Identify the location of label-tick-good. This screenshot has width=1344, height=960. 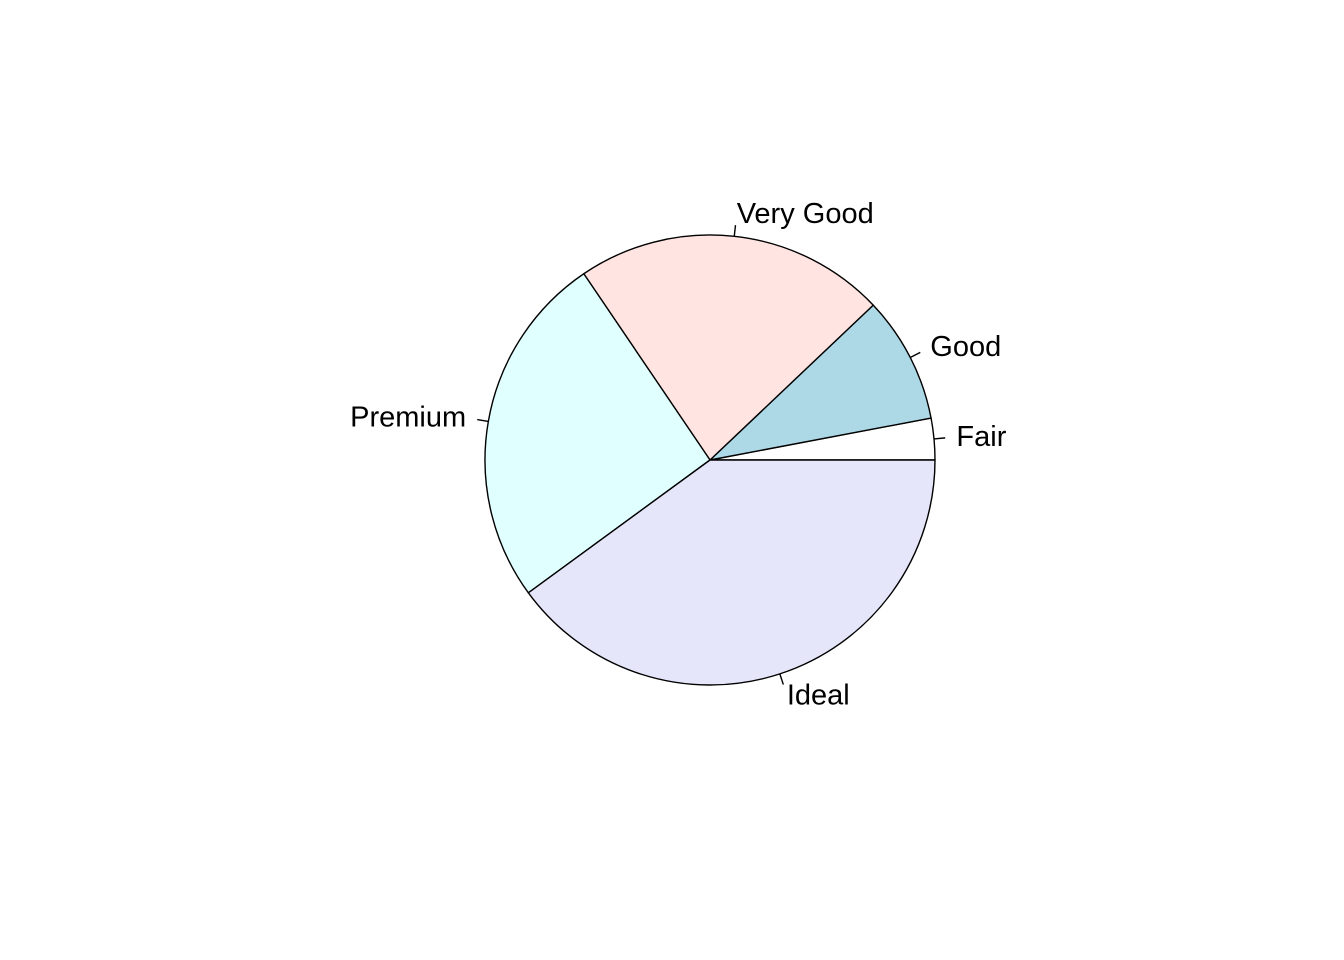
(915, 355).